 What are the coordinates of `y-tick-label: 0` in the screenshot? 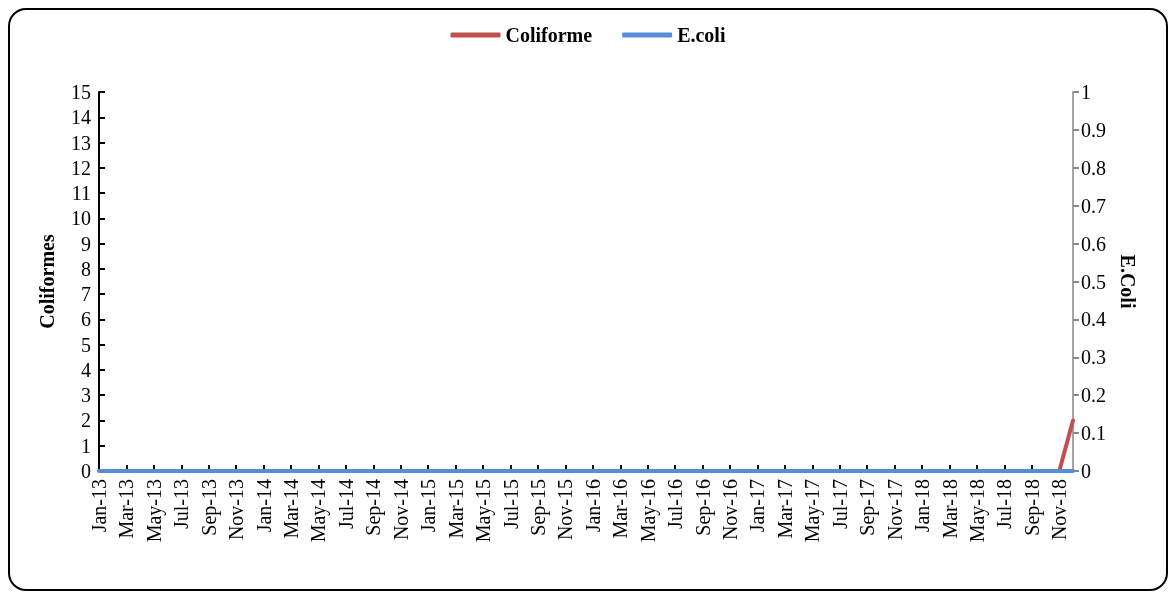 It's located at (86, 471).